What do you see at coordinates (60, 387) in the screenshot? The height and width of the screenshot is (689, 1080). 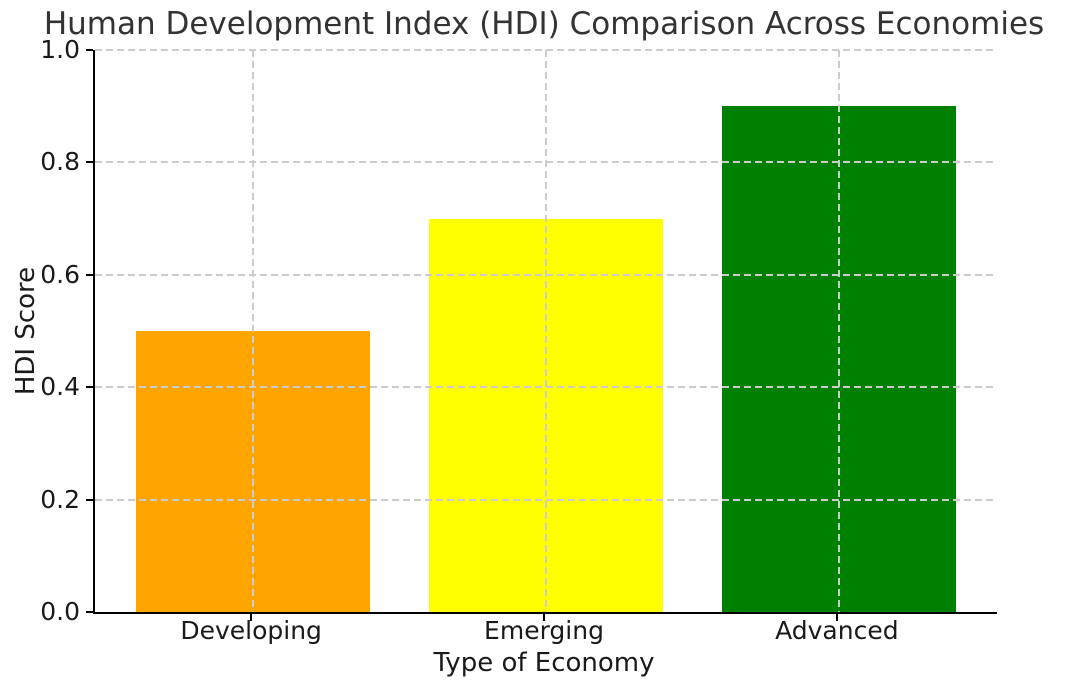 I see `y-tick-label: 0.4` at bounding box center [60, 387].